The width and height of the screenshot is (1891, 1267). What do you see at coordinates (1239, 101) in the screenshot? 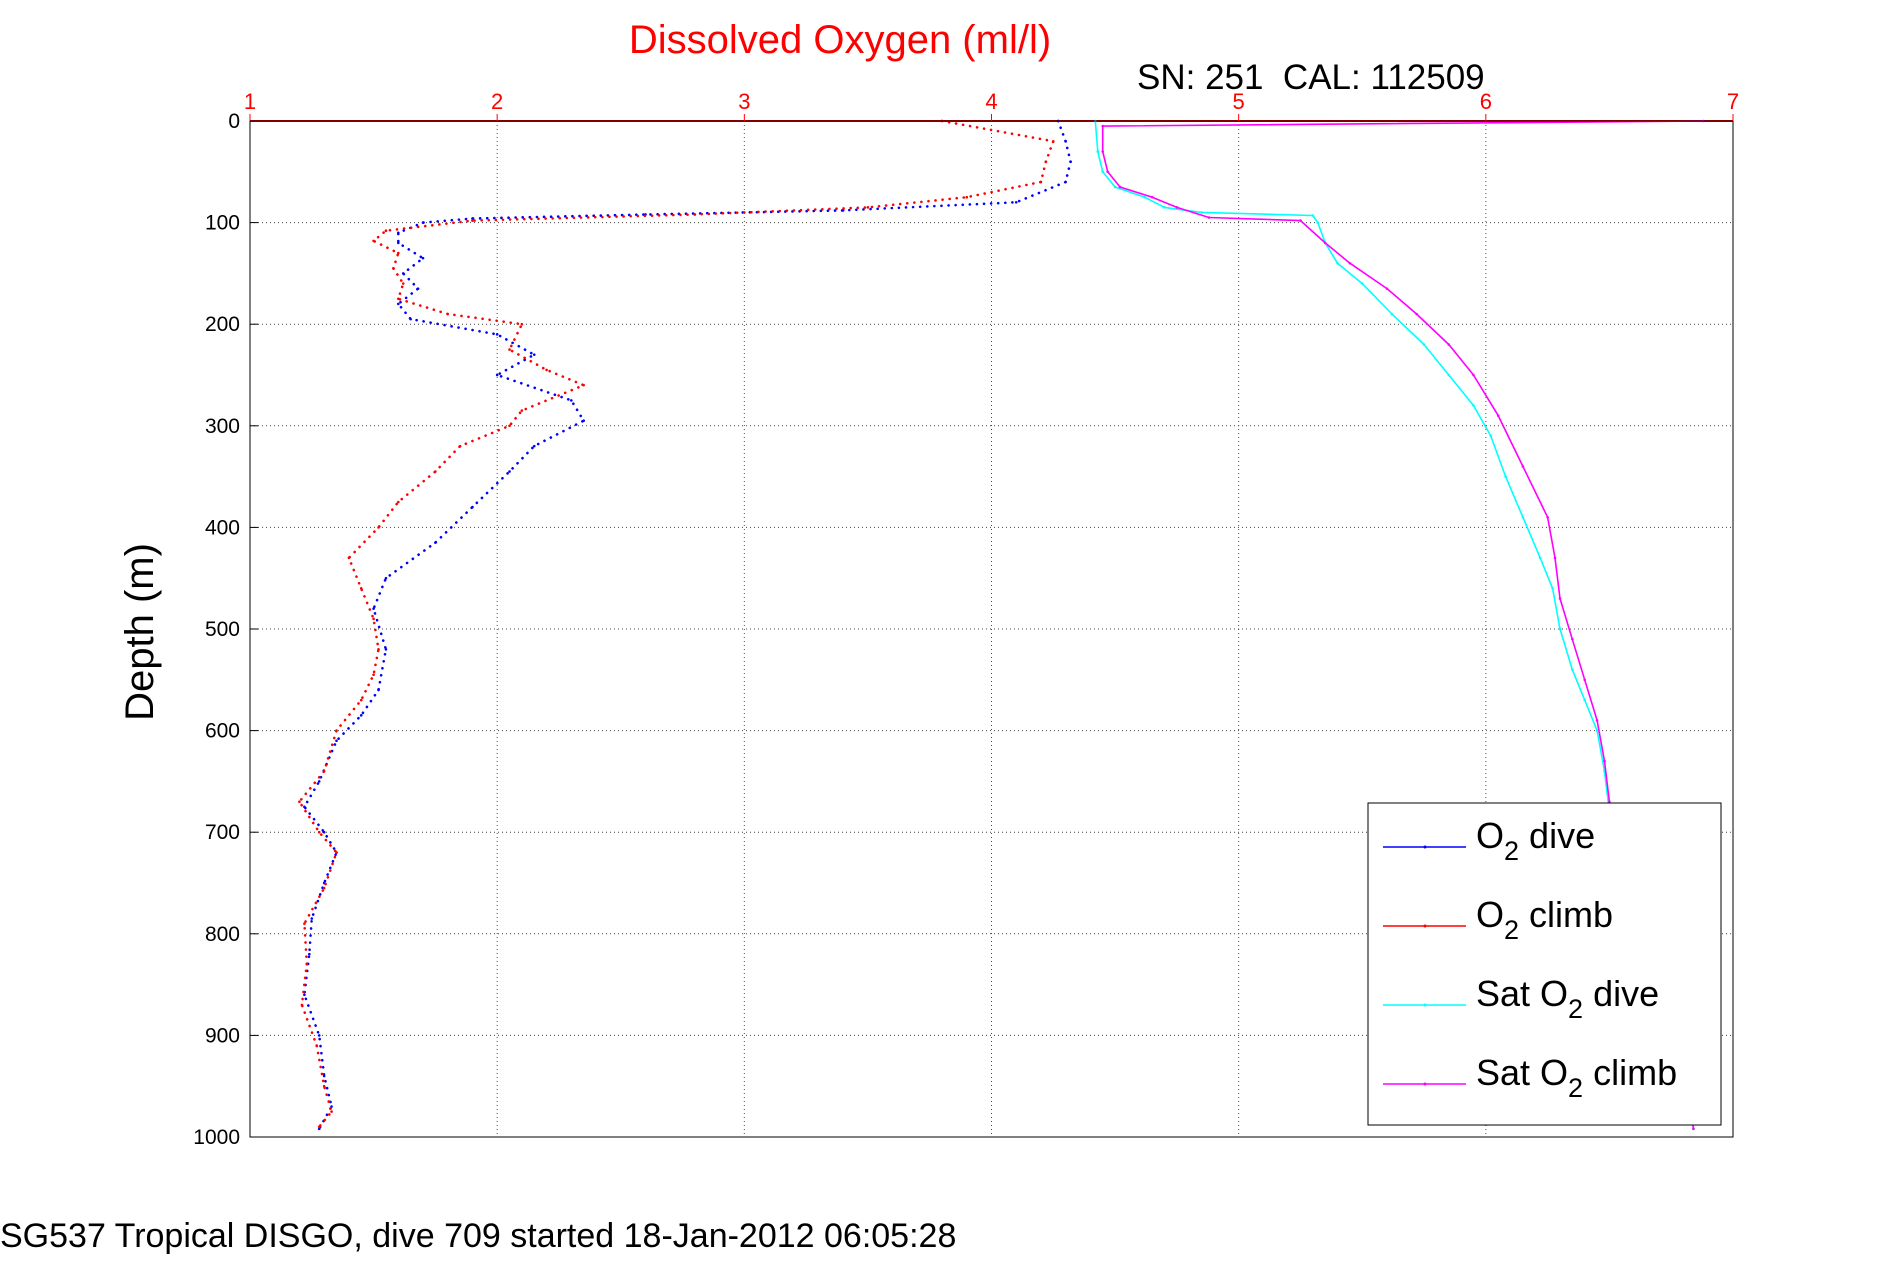
I see `x-tick-label: 5` at bounding box center [1239, 101].